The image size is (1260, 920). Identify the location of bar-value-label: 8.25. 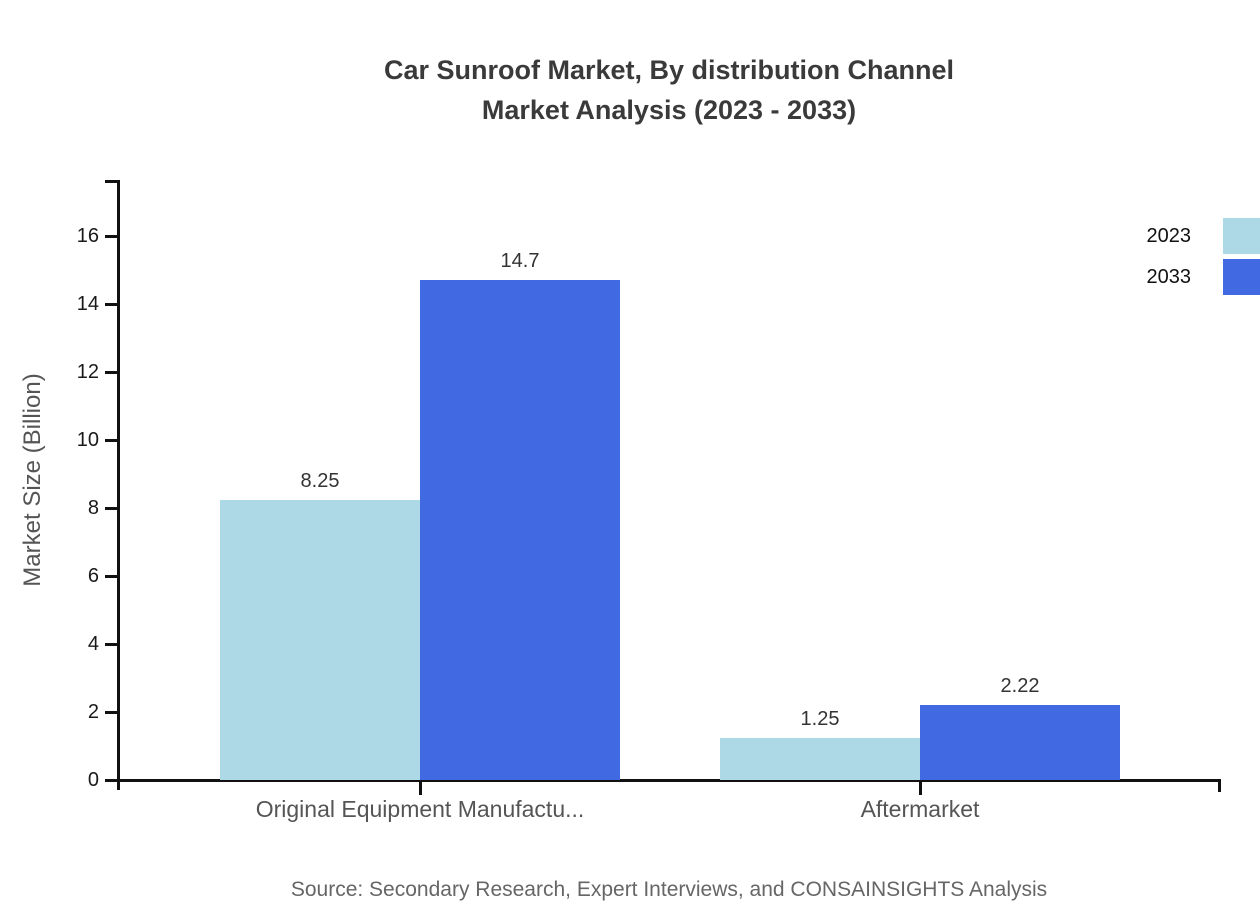
(320, 480).